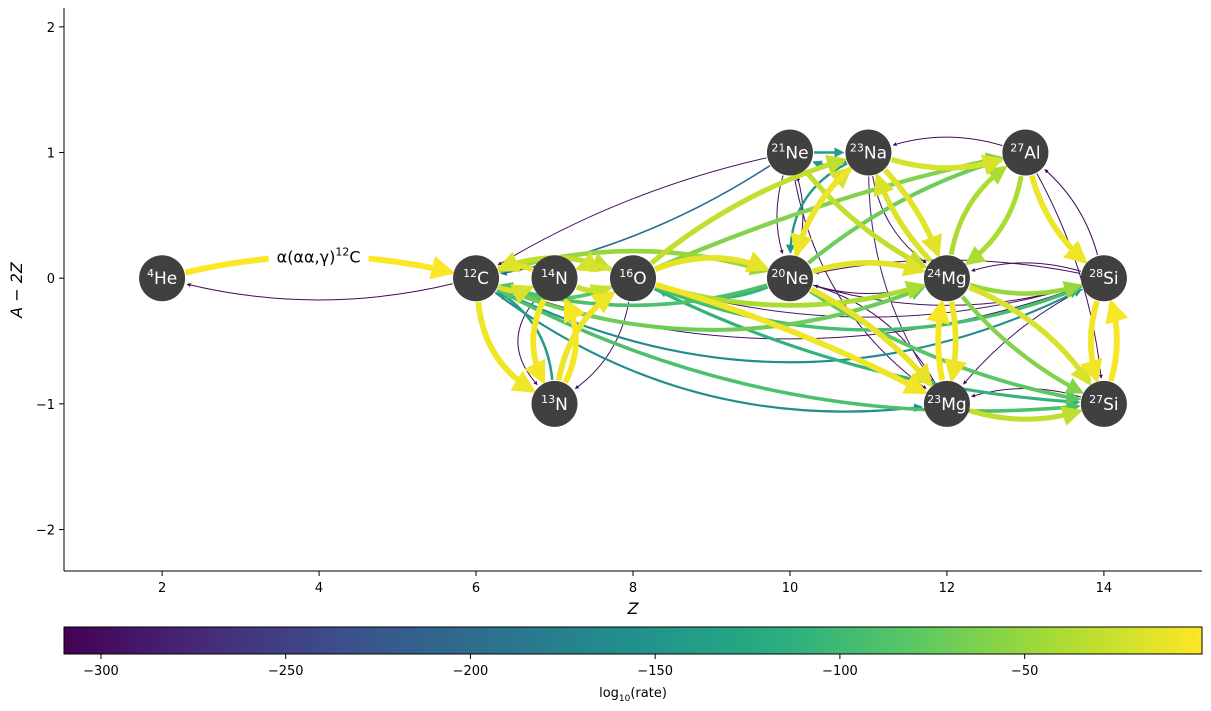 The height and width of the screenshot is (711, 1211). What do you see at coordinates (821, 212) in the screenshot?
I see `edge-na23-to-ne20` at bounding box center [821, 212].